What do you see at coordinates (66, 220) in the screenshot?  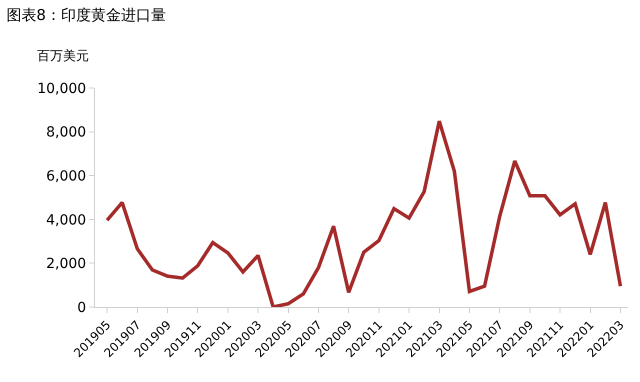 I see `y-tick-label: 4,000` at bounding box center [66, 220].